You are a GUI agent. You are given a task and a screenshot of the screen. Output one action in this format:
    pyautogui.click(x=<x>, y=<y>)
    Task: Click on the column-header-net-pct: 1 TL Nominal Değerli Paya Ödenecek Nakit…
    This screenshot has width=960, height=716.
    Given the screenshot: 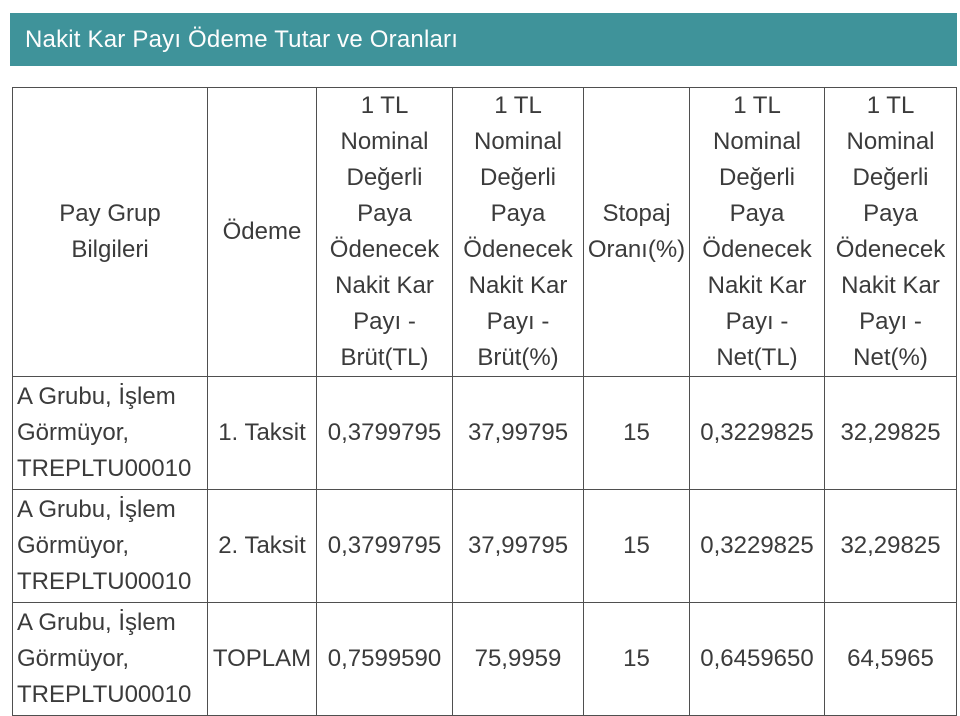 What is the action you would take?
    pyautogui.click(x=890, y=232)
    